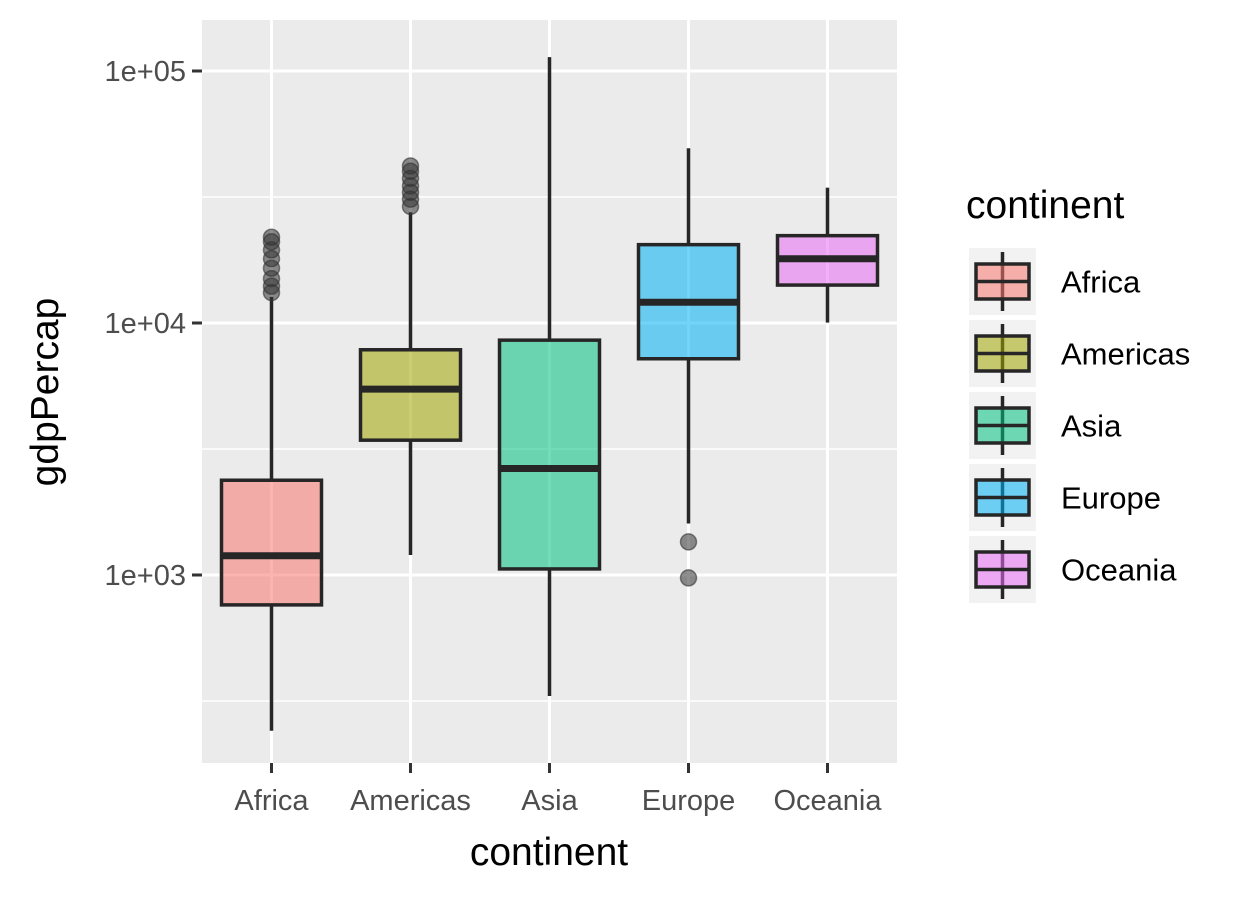 The height and width of the screenshot is (899, 1259). What do you see at coordinates (549, 454) in the screenshot?
I see `box-body-asia` at bounding box center [549, 454].